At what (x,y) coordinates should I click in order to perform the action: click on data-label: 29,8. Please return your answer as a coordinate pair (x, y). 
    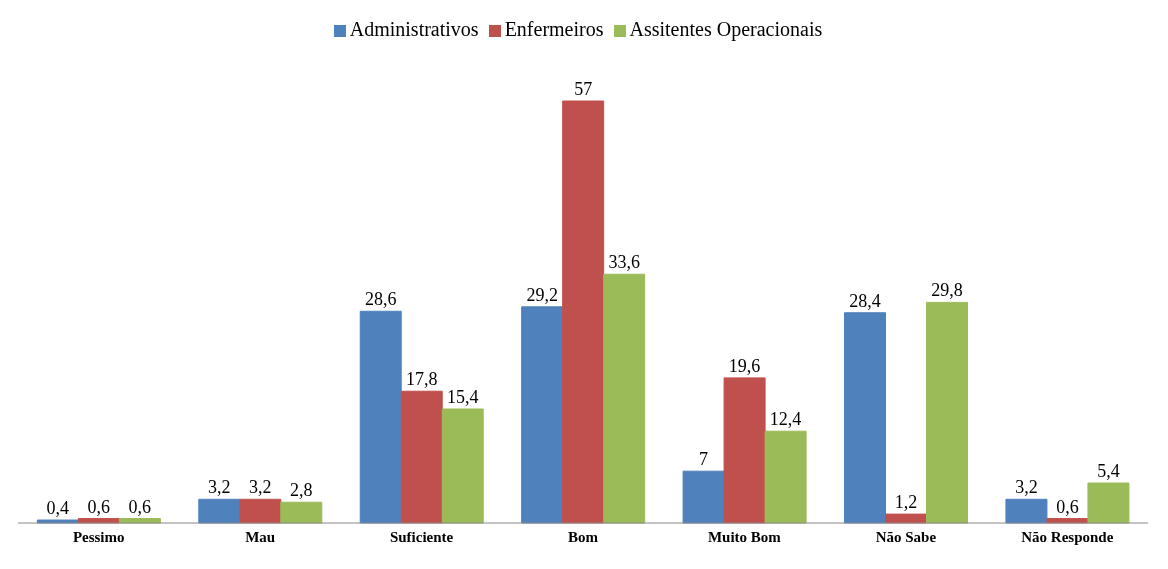
    Looking at the image, I should click on (947, 290).